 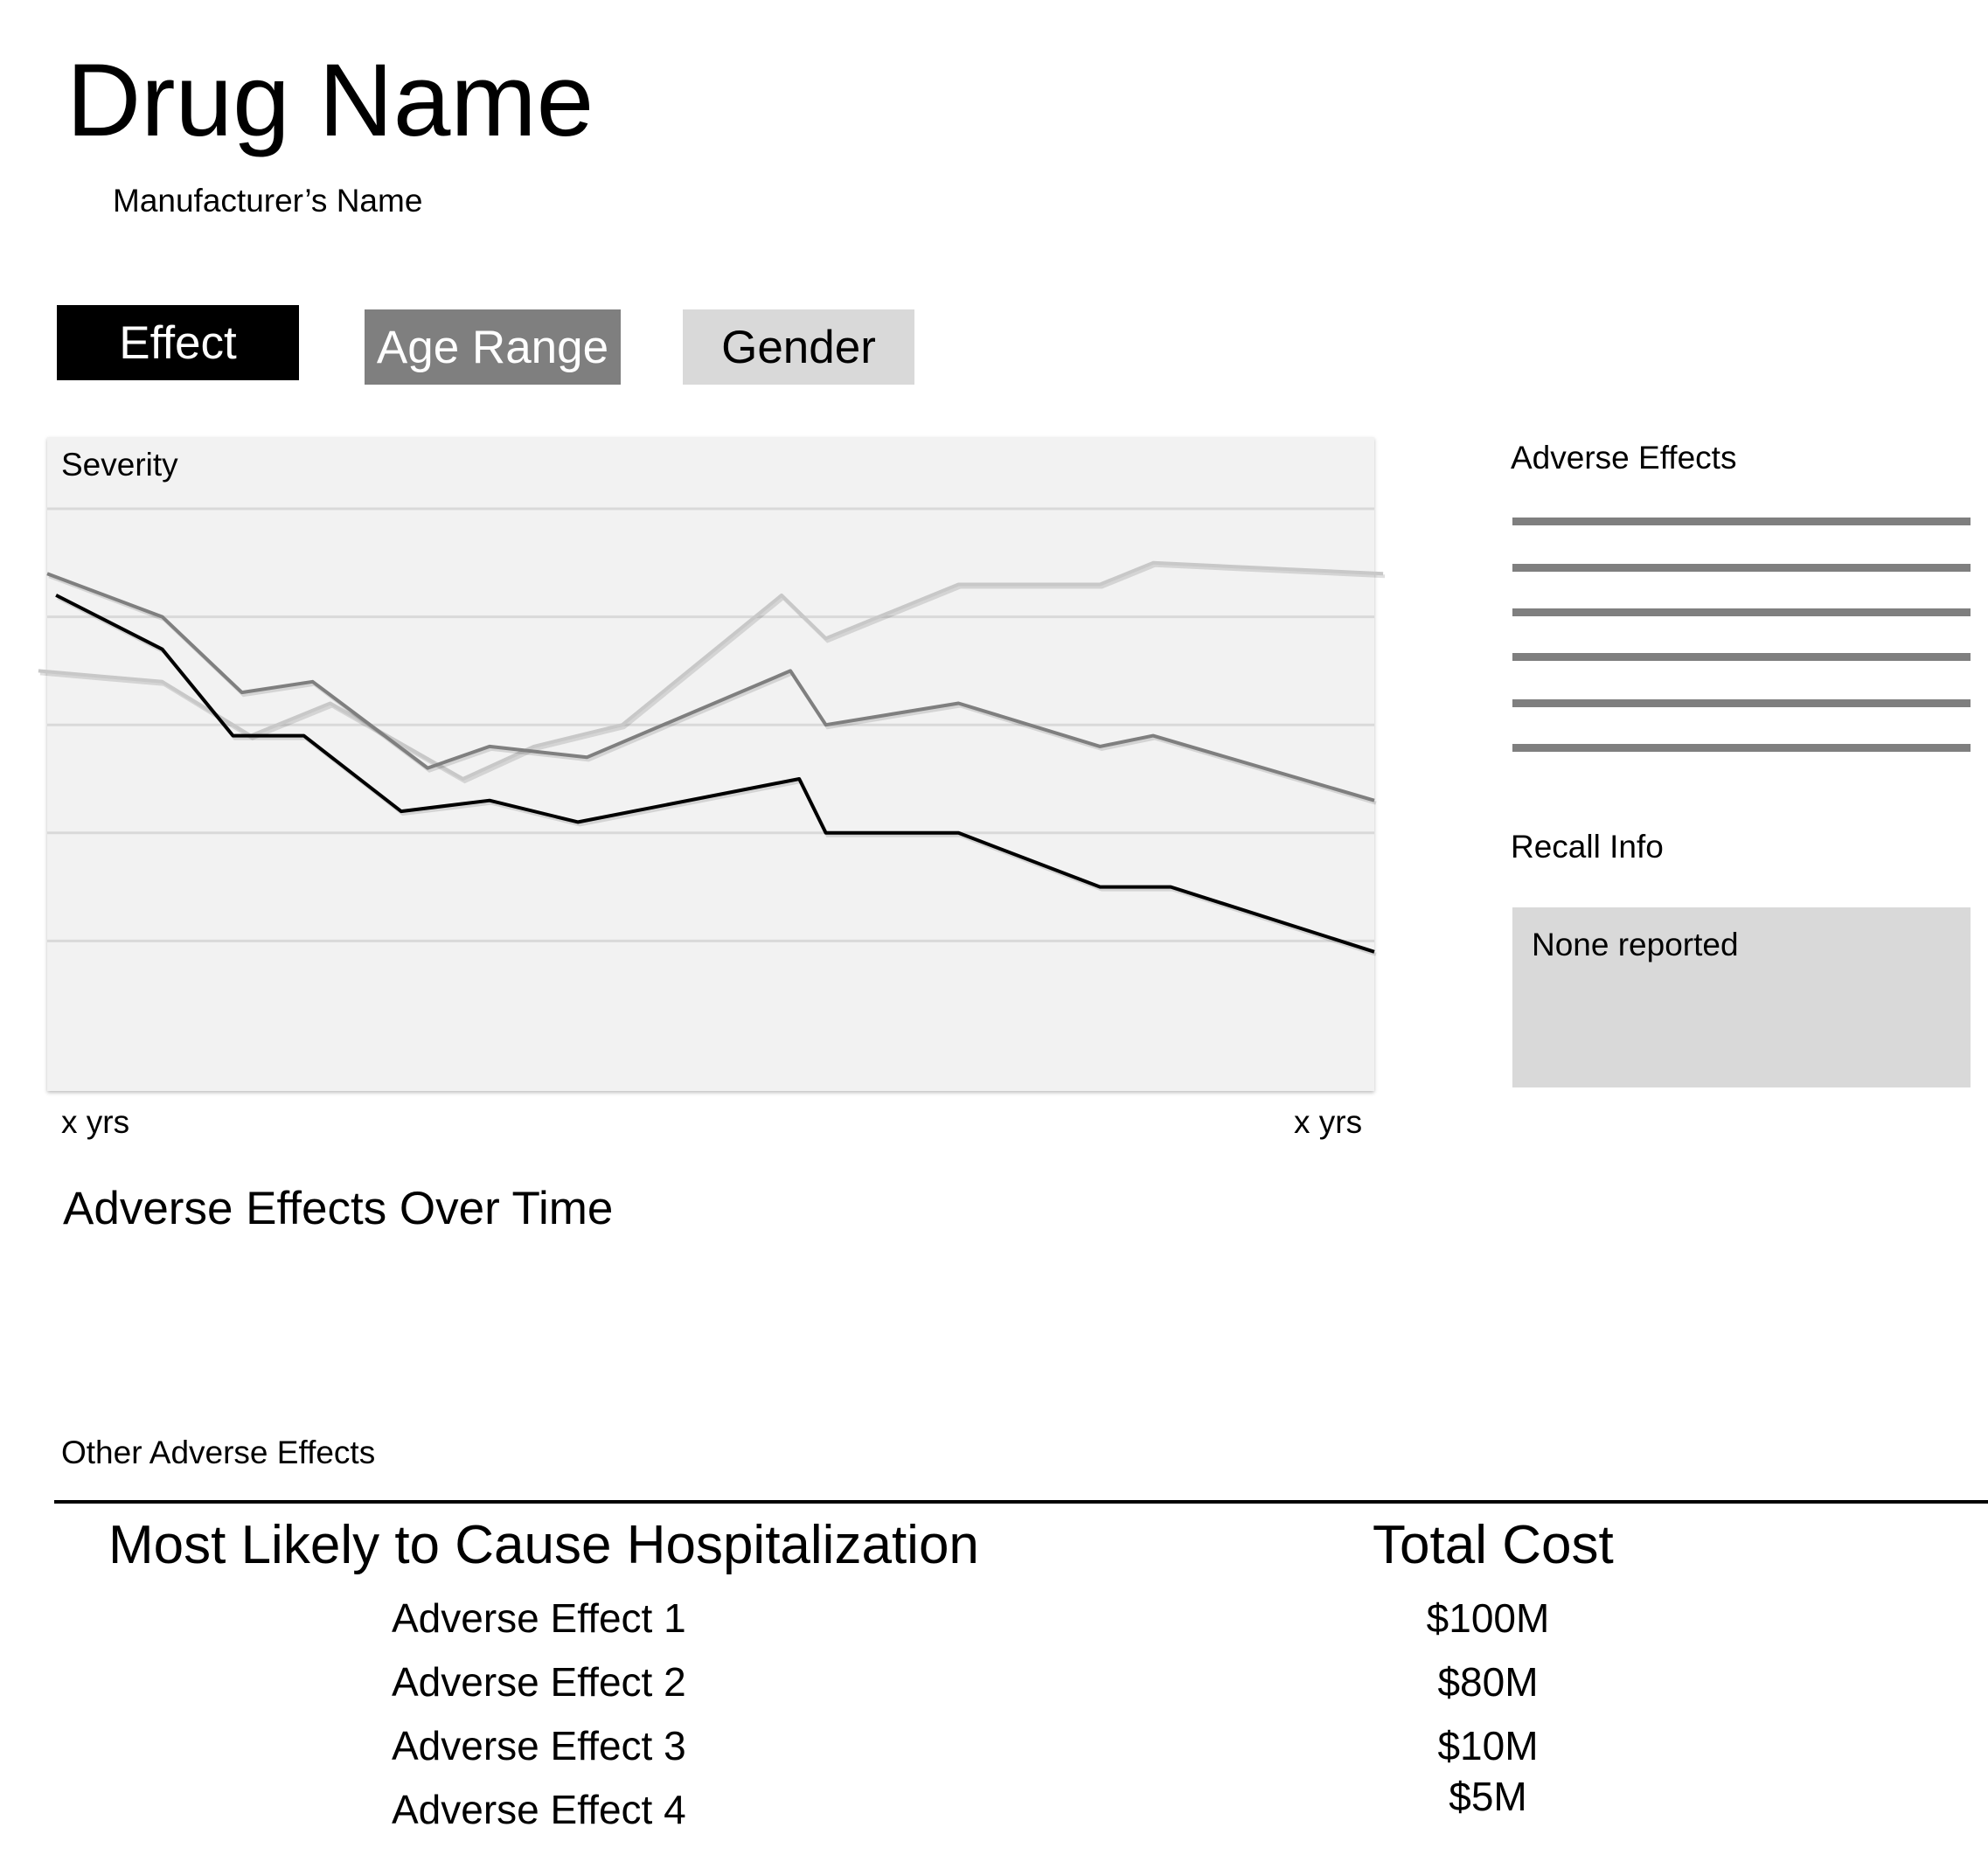 I want to click on recall-info-heading: Recall Info, so click(x=1587, y=847).